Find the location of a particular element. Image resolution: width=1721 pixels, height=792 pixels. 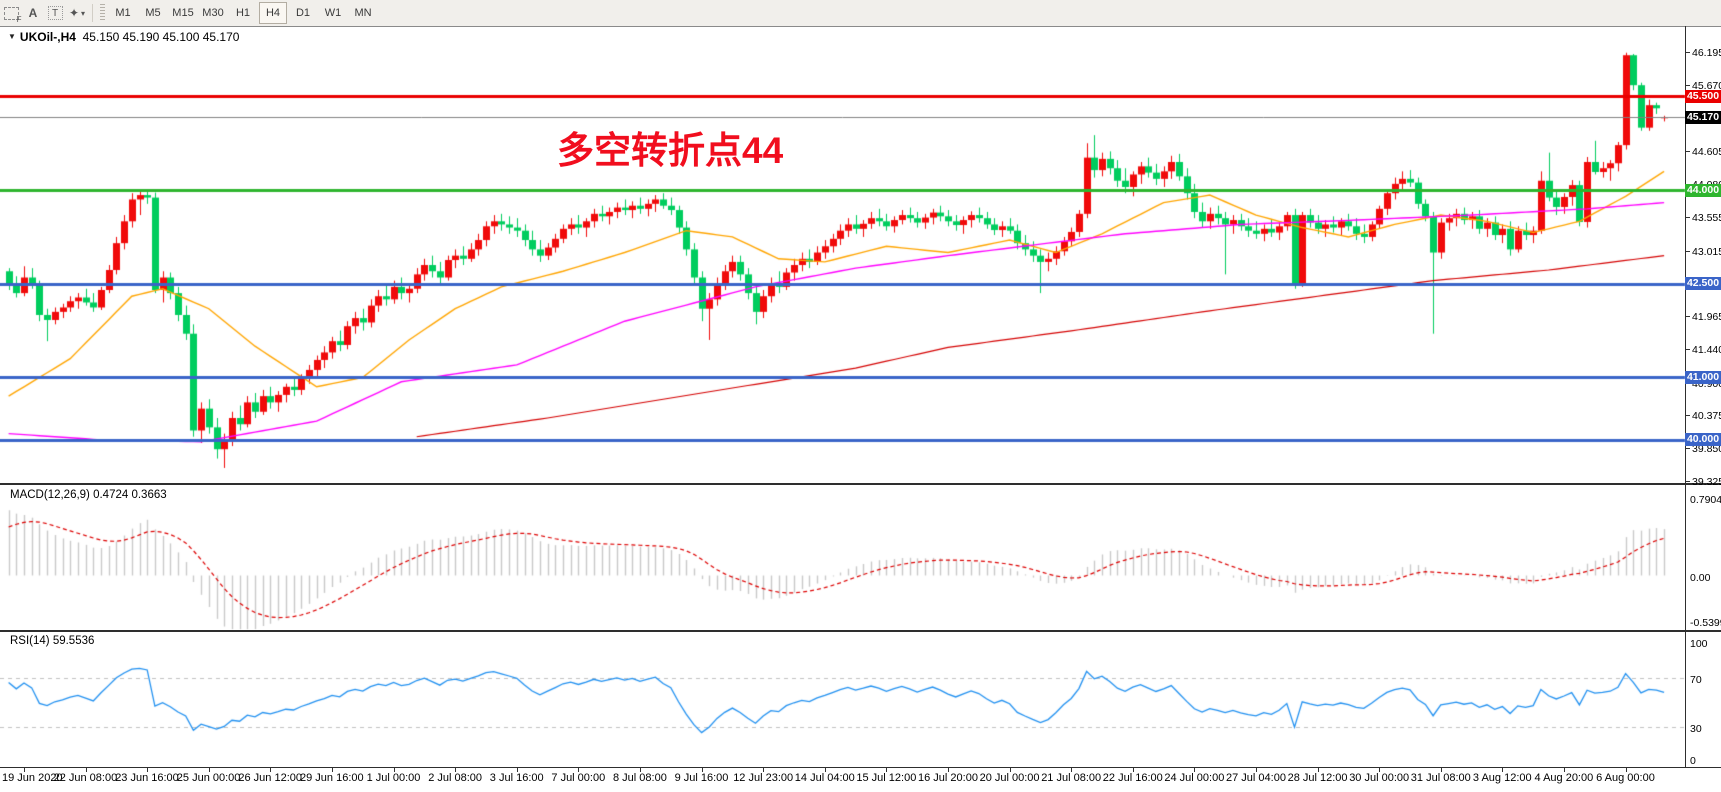

price-tick-label: 41.965 is located at coordinates (1703, 317).